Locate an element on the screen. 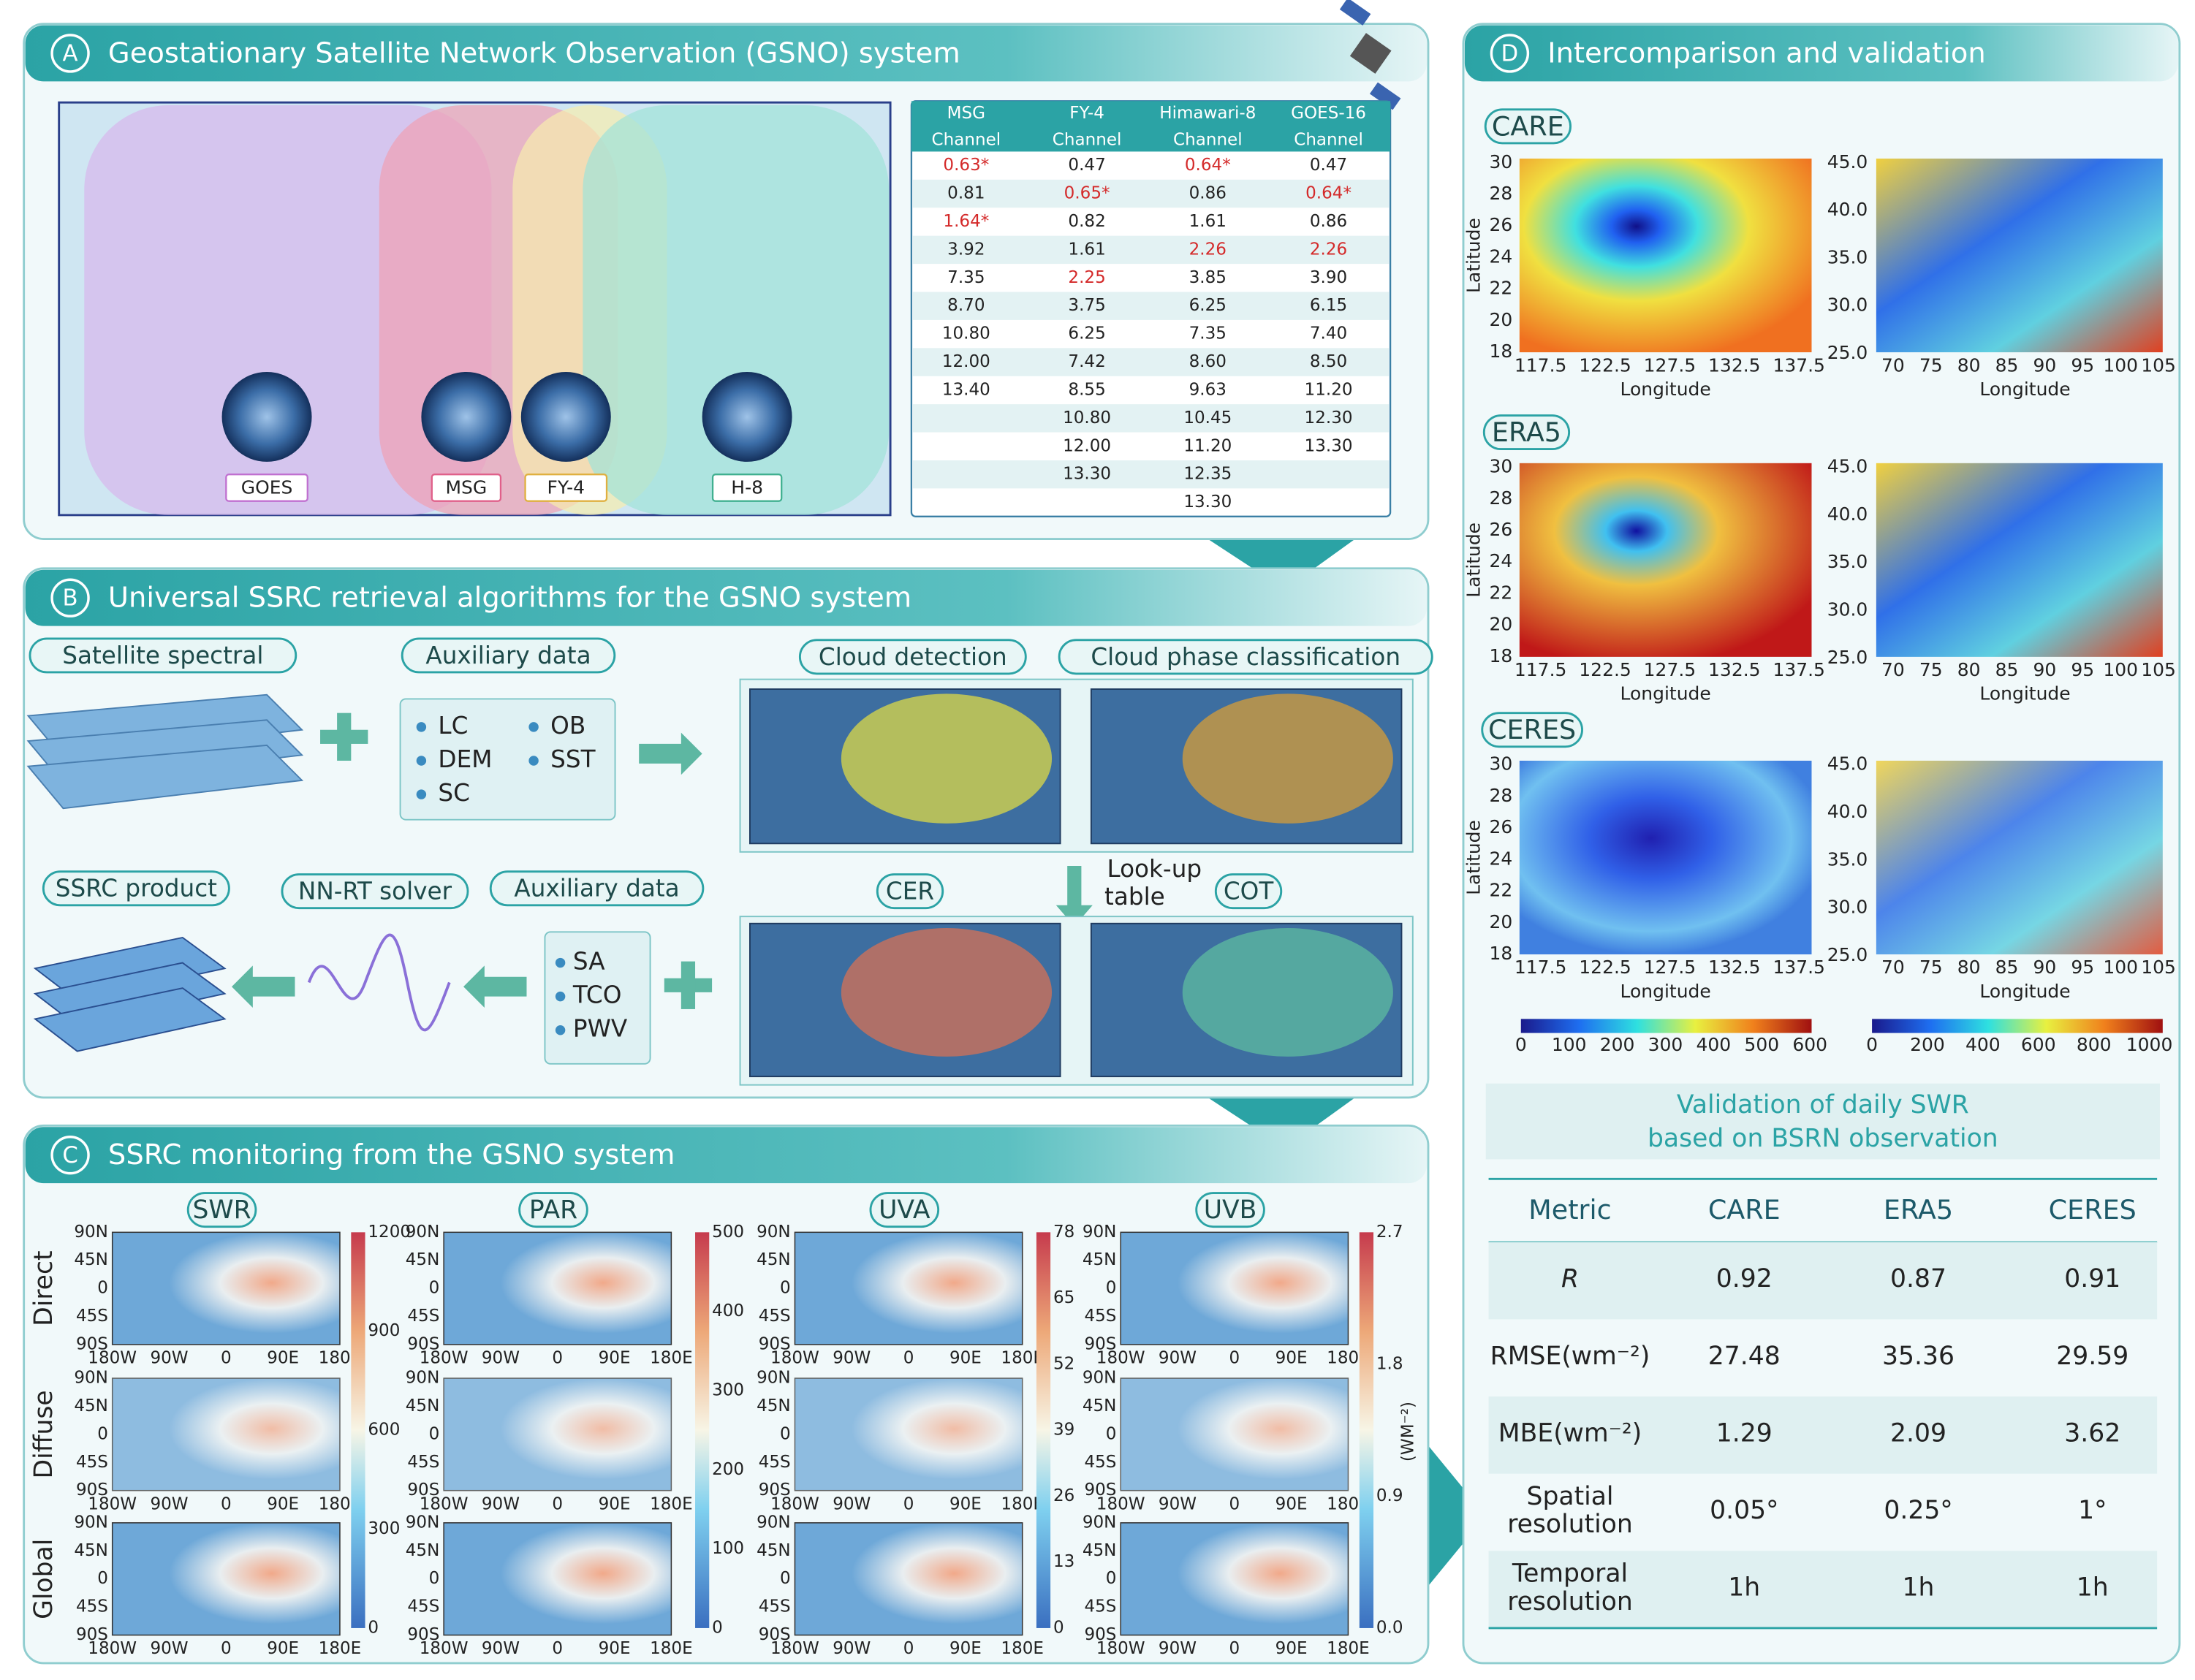  panel-badge is located at coordinates (1510, 53).